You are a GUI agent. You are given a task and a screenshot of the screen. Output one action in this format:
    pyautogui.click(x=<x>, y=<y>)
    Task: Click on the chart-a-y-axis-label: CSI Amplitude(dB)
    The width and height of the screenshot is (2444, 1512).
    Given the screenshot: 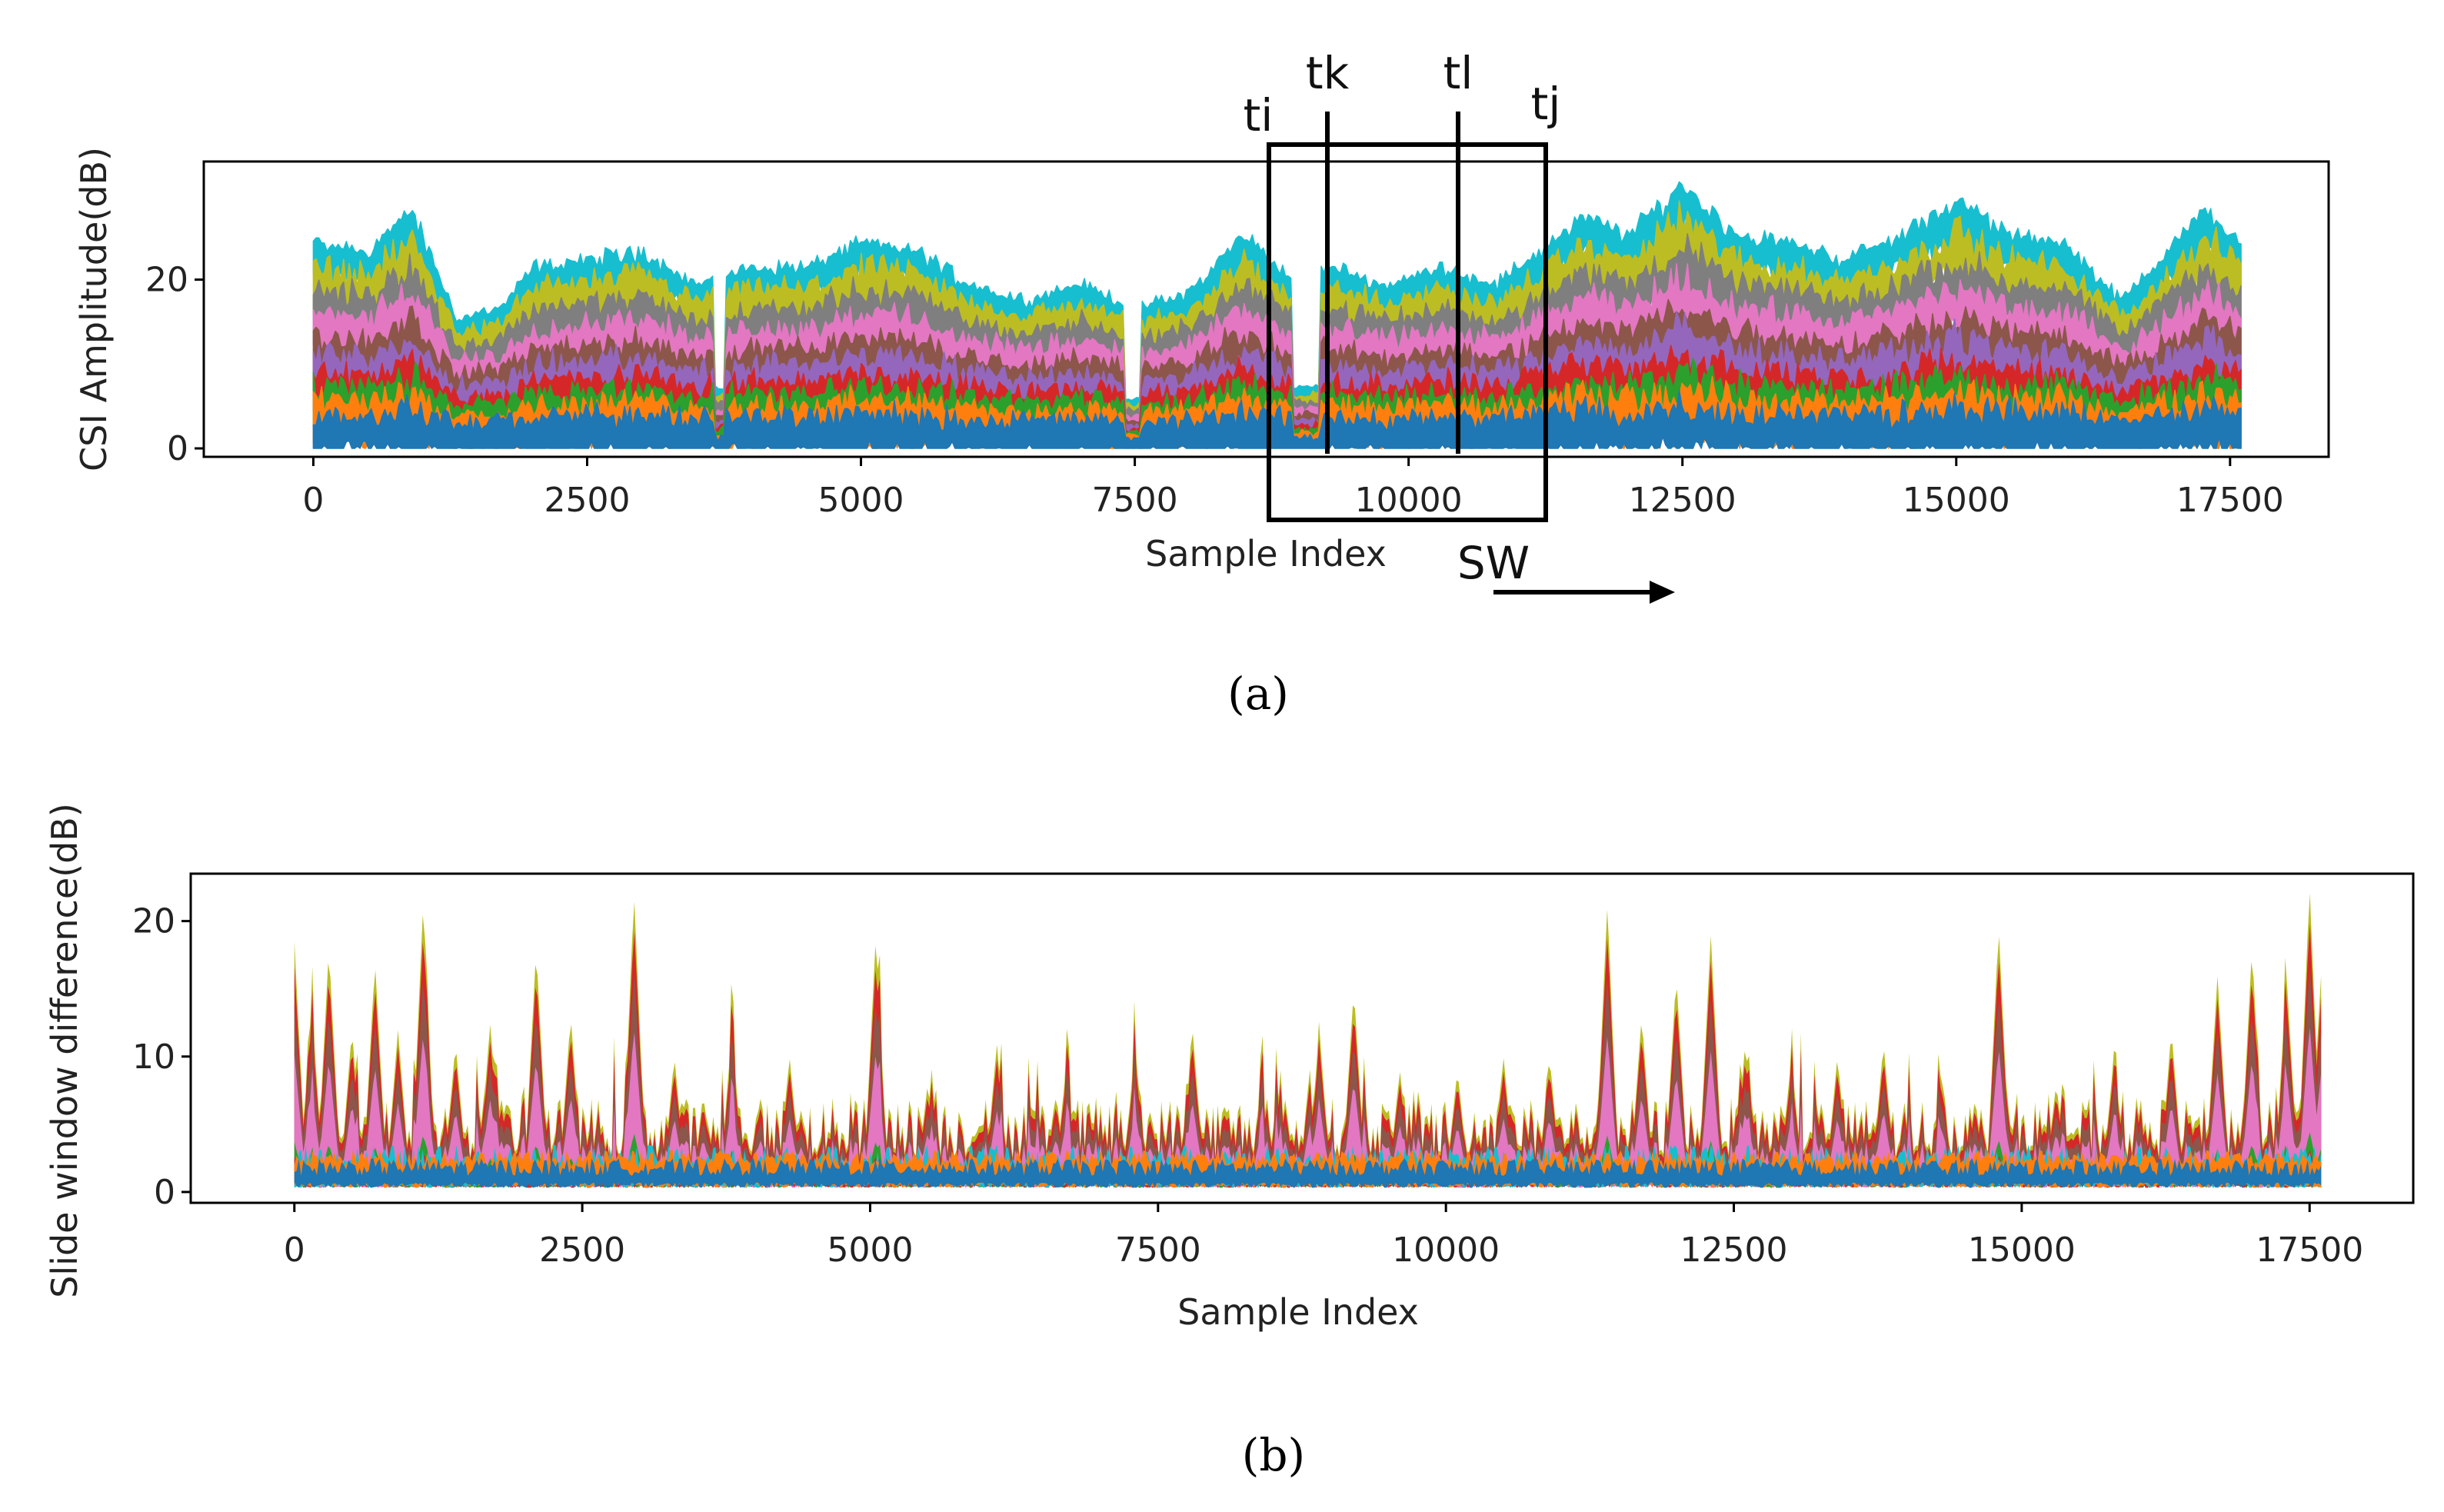 What is the action you would take?
    pyautogui.click(x=94, y=309)
    